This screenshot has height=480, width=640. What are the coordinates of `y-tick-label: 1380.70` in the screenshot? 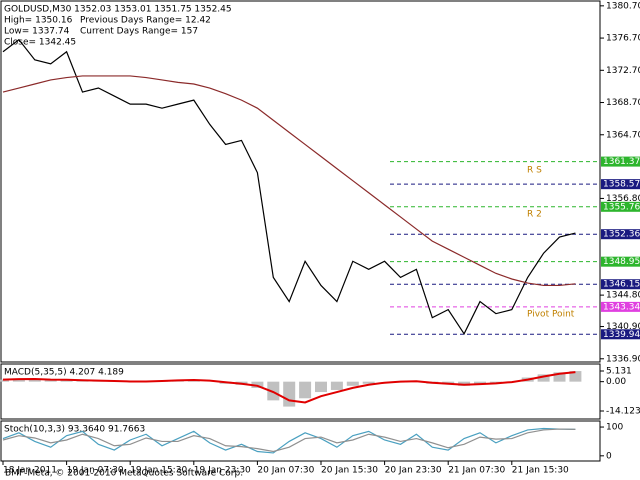 It's located at (623, 6).